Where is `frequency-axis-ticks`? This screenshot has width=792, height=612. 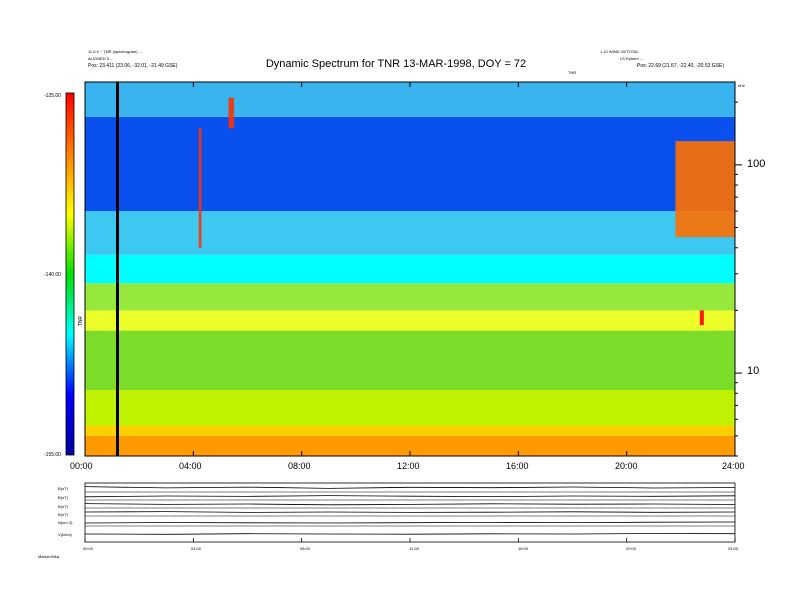
frequency-axis-ticks is located at coordinates (738, 279).